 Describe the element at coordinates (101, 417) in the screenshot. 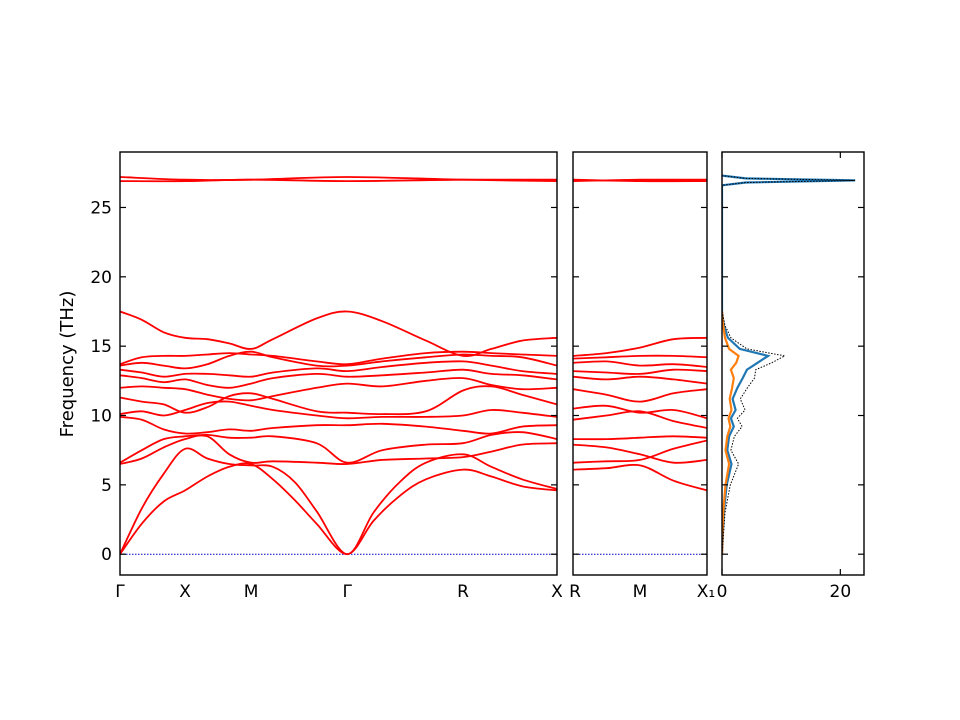

I see `y-tick-label: 10` at that location.